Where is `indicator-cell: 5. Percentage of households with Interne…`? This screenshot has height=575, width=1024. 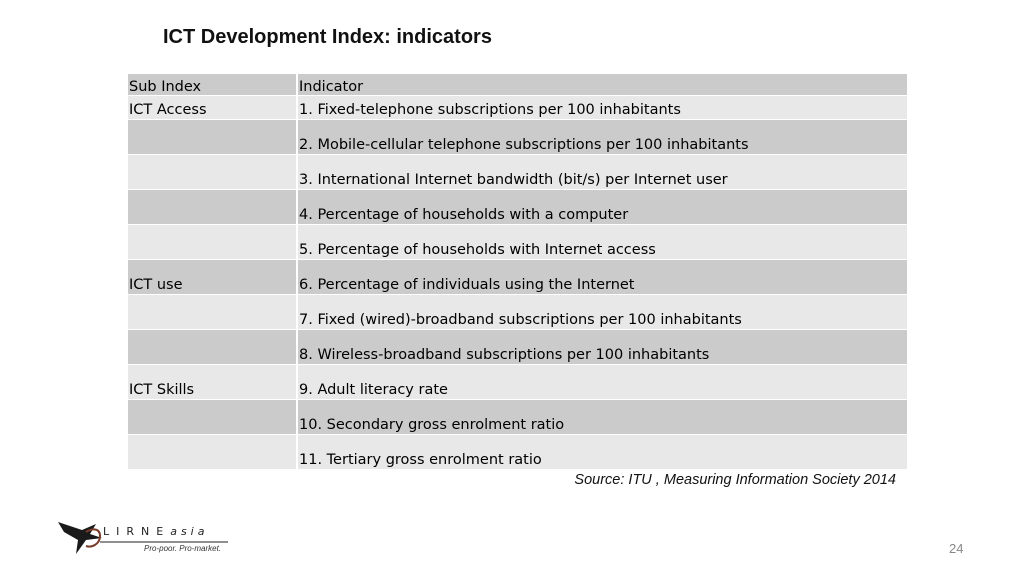
indicator-cell: 5. Percentage of households with Interne… is located at coordinates (603, 242).